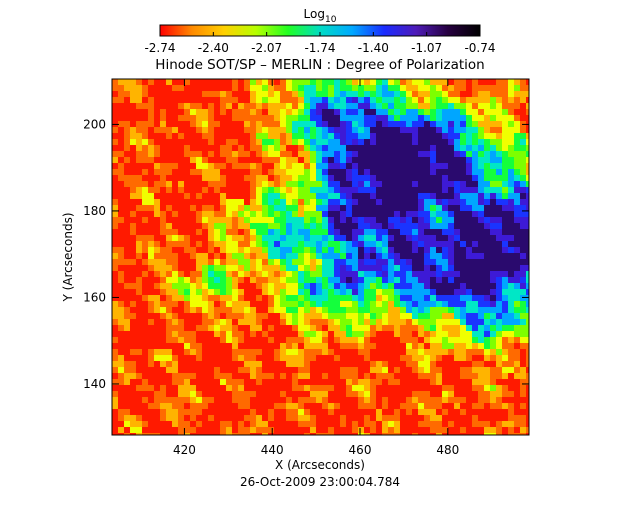 The width and height of the screenshot is (640, 512). Describe the element at coordinates (360, 450) in the screenshot. I see `x-tick-label: 460` at that location.